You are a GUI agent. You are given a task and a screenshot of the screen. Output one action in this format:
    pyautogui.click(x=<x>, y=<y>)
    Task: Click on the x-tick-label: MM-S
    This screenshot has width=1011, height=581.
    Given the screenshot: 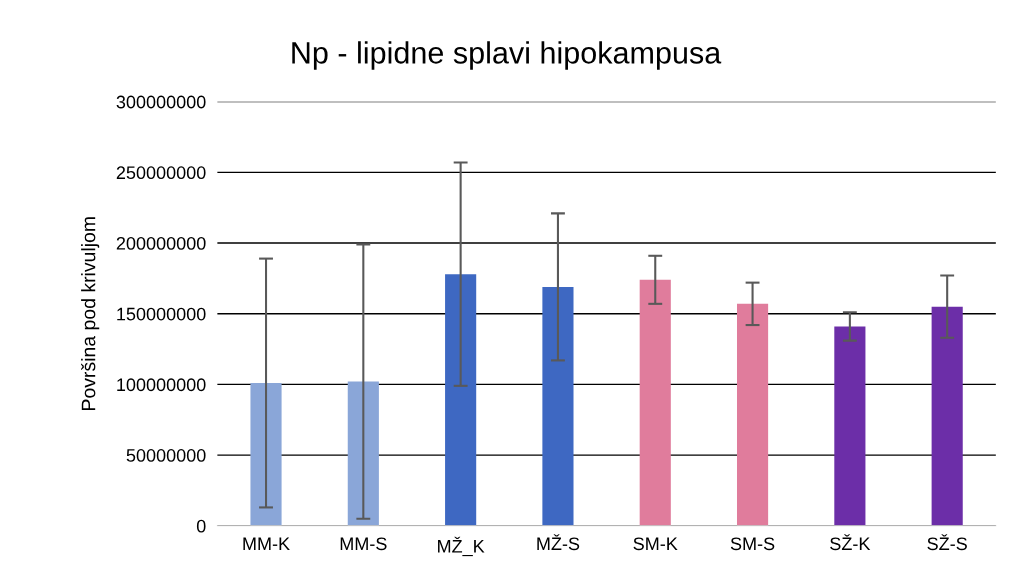 What is the action you would take?
    pyautogui.click(x=363, y=544)
    